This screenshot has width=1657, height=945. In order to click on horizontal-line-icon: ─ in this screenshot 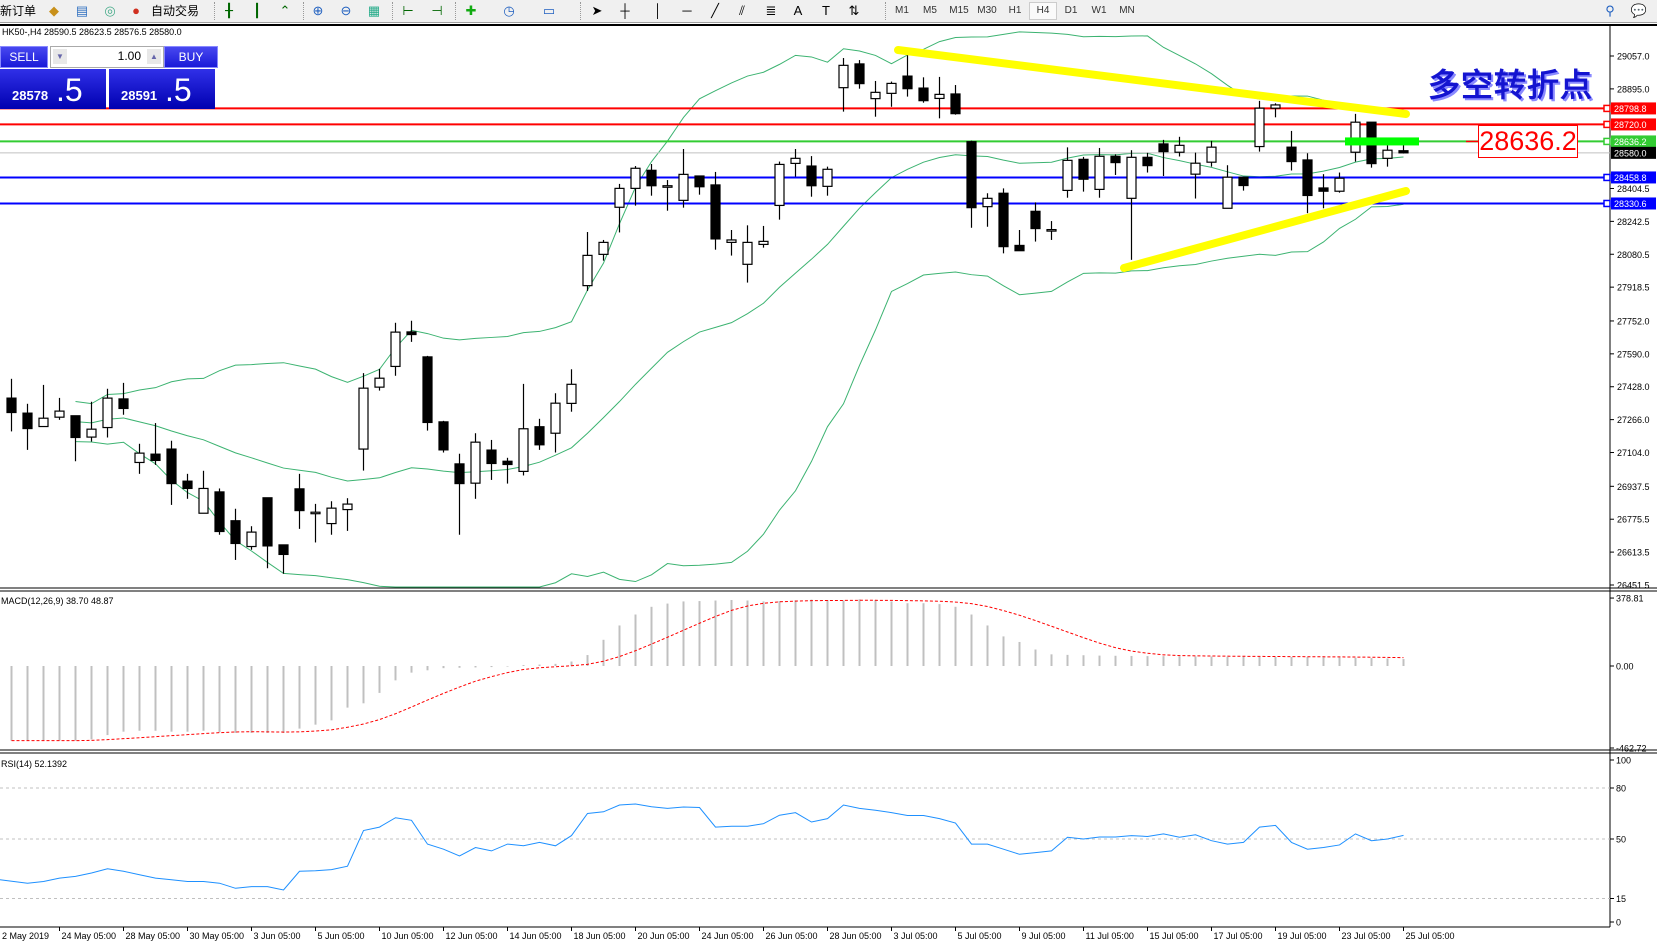, I will do `click(687, 10)`.